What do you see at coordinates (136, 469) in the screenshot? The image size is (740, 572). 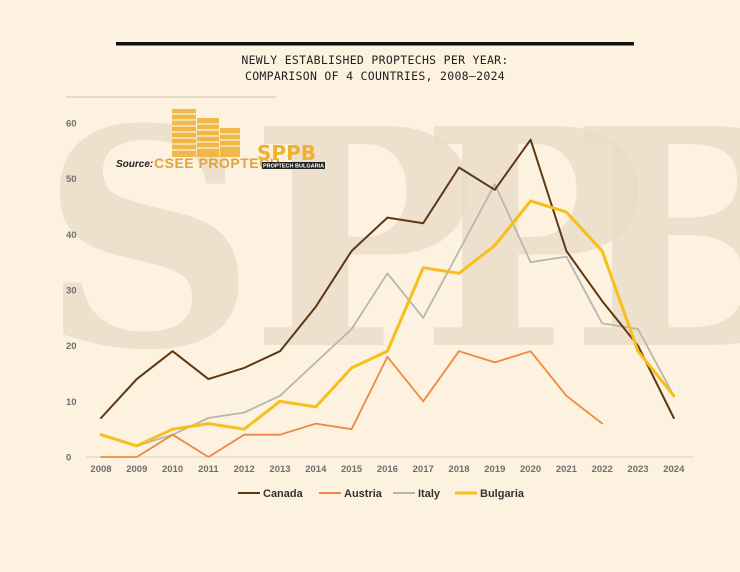 I see `x-tick-label: 2009` at bounding box center [136, 469].